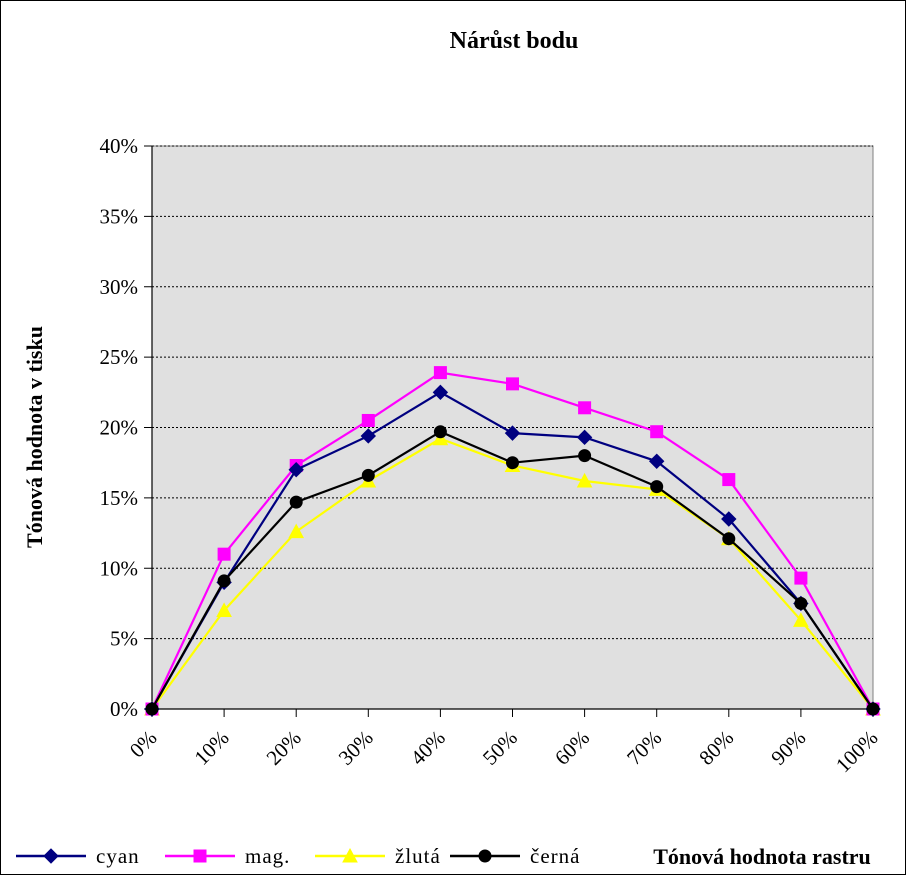 The height and width of the screenshot is (875, 906). What do you see at coordinates (267, 856) in the screenshot?
I see `legend-label: mag.` at bounding box center [267, 856].